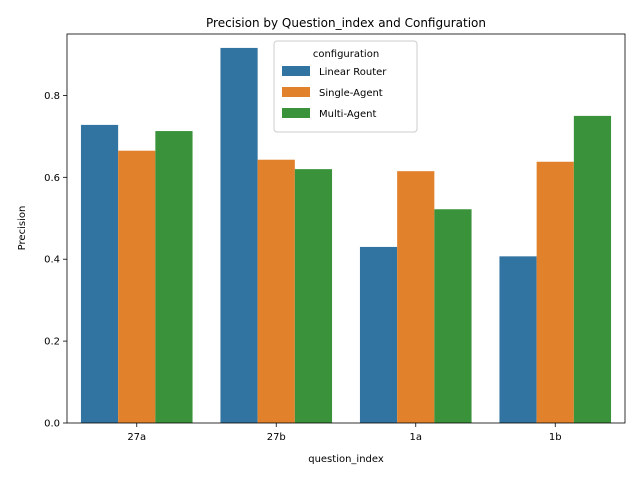  I want to click on legend-swatch-single-agent, so click(296, 92).